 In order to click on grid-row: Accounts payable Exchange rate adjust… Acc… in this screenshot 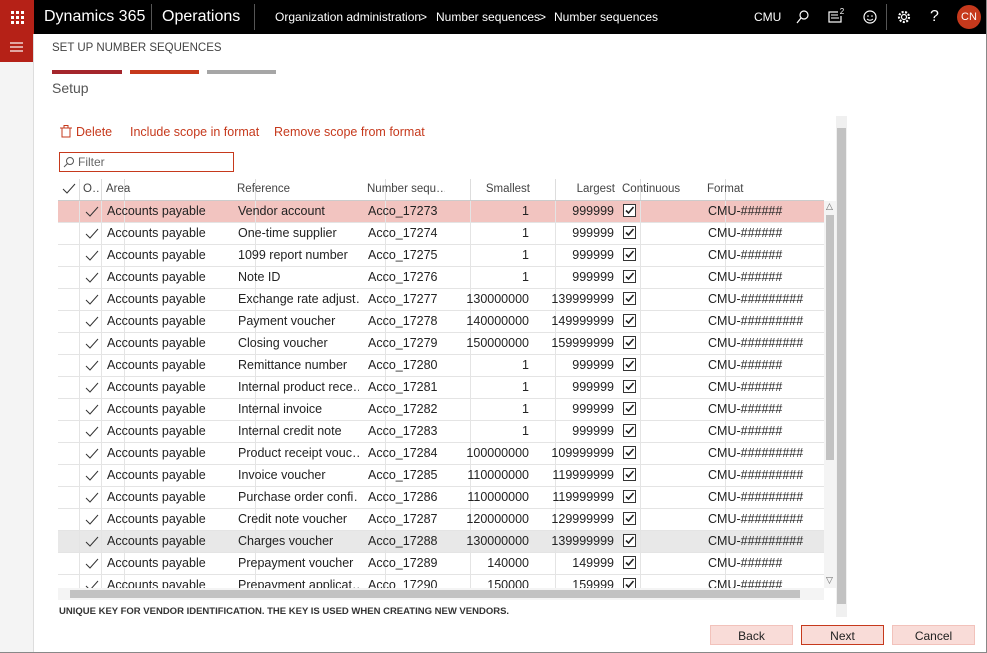, I will do `click(441, 300)`.